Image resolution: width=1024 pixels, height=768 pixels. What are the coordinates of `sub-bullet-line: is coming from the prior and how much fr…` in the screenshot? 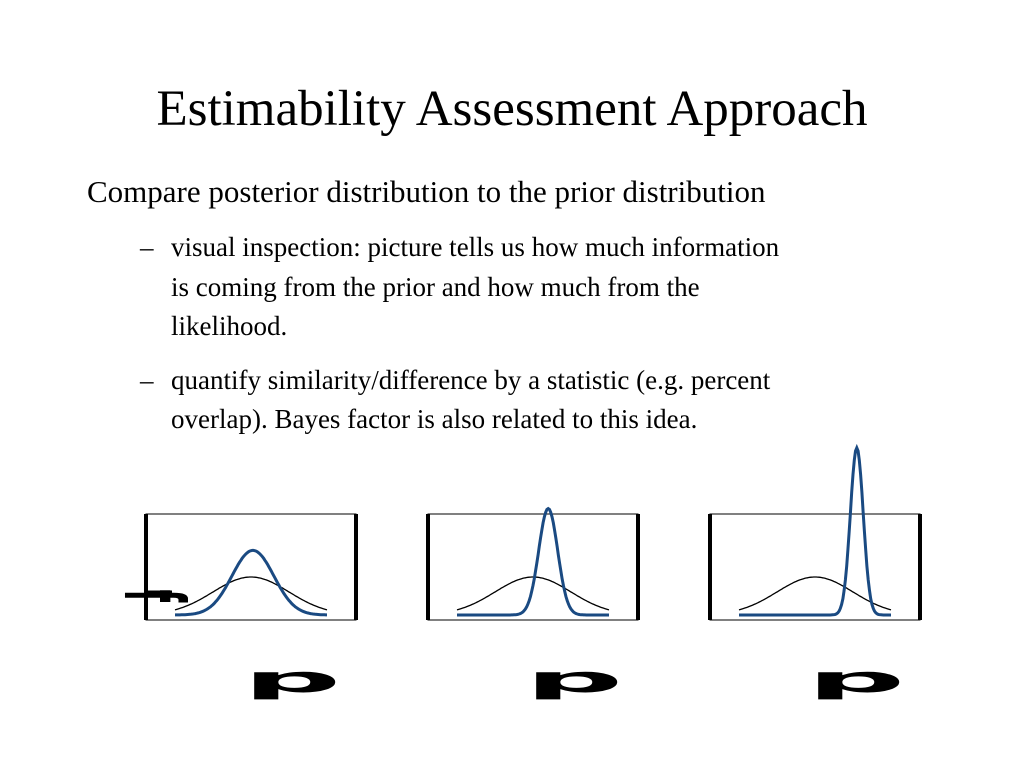 It's located at (435, 286).